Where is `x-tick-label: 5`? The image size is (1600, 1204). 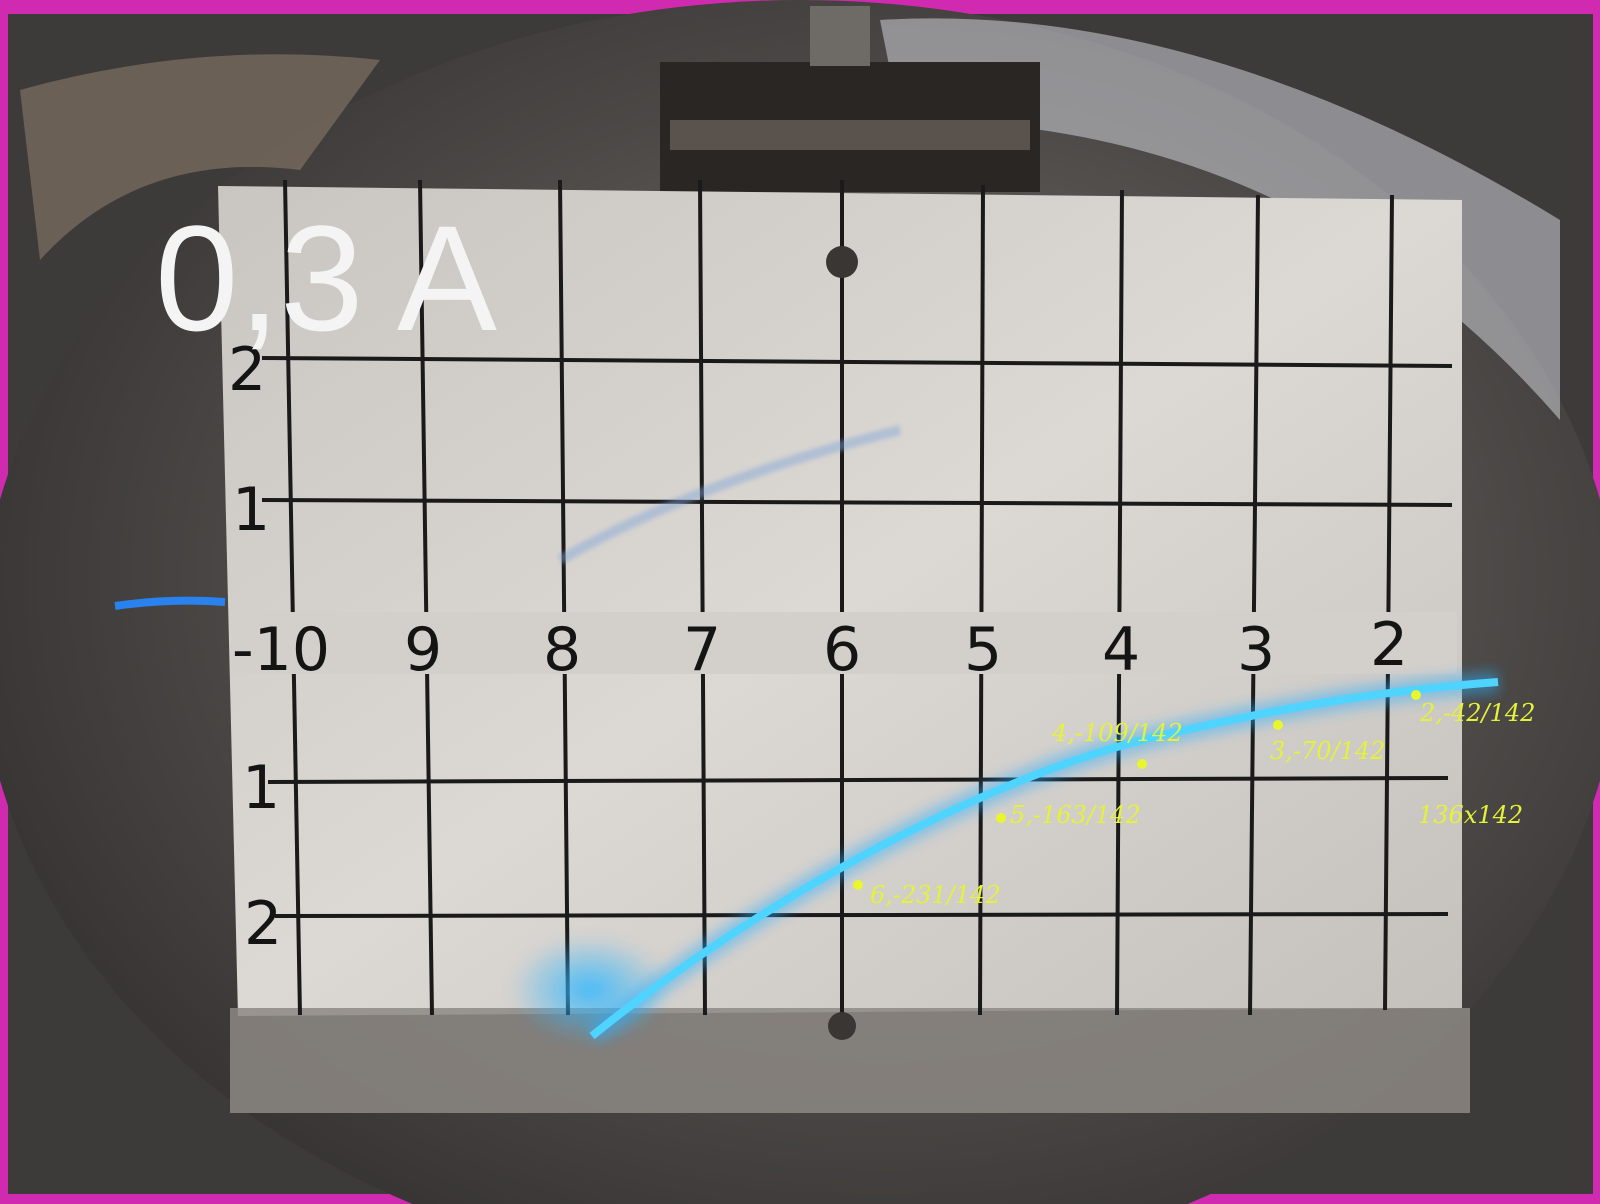
x-tick-label: 5 is located at coordinates (983, 650).